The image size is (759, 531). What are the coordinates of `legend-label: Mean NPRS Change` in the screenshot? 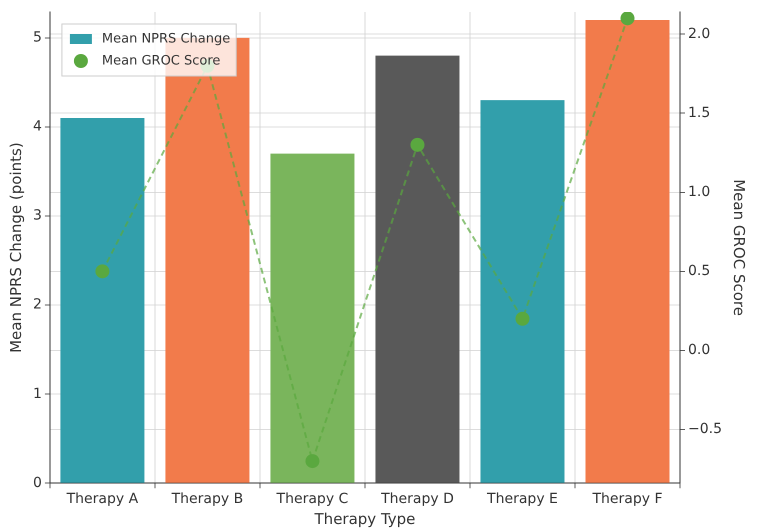 It's located at (166, 38).